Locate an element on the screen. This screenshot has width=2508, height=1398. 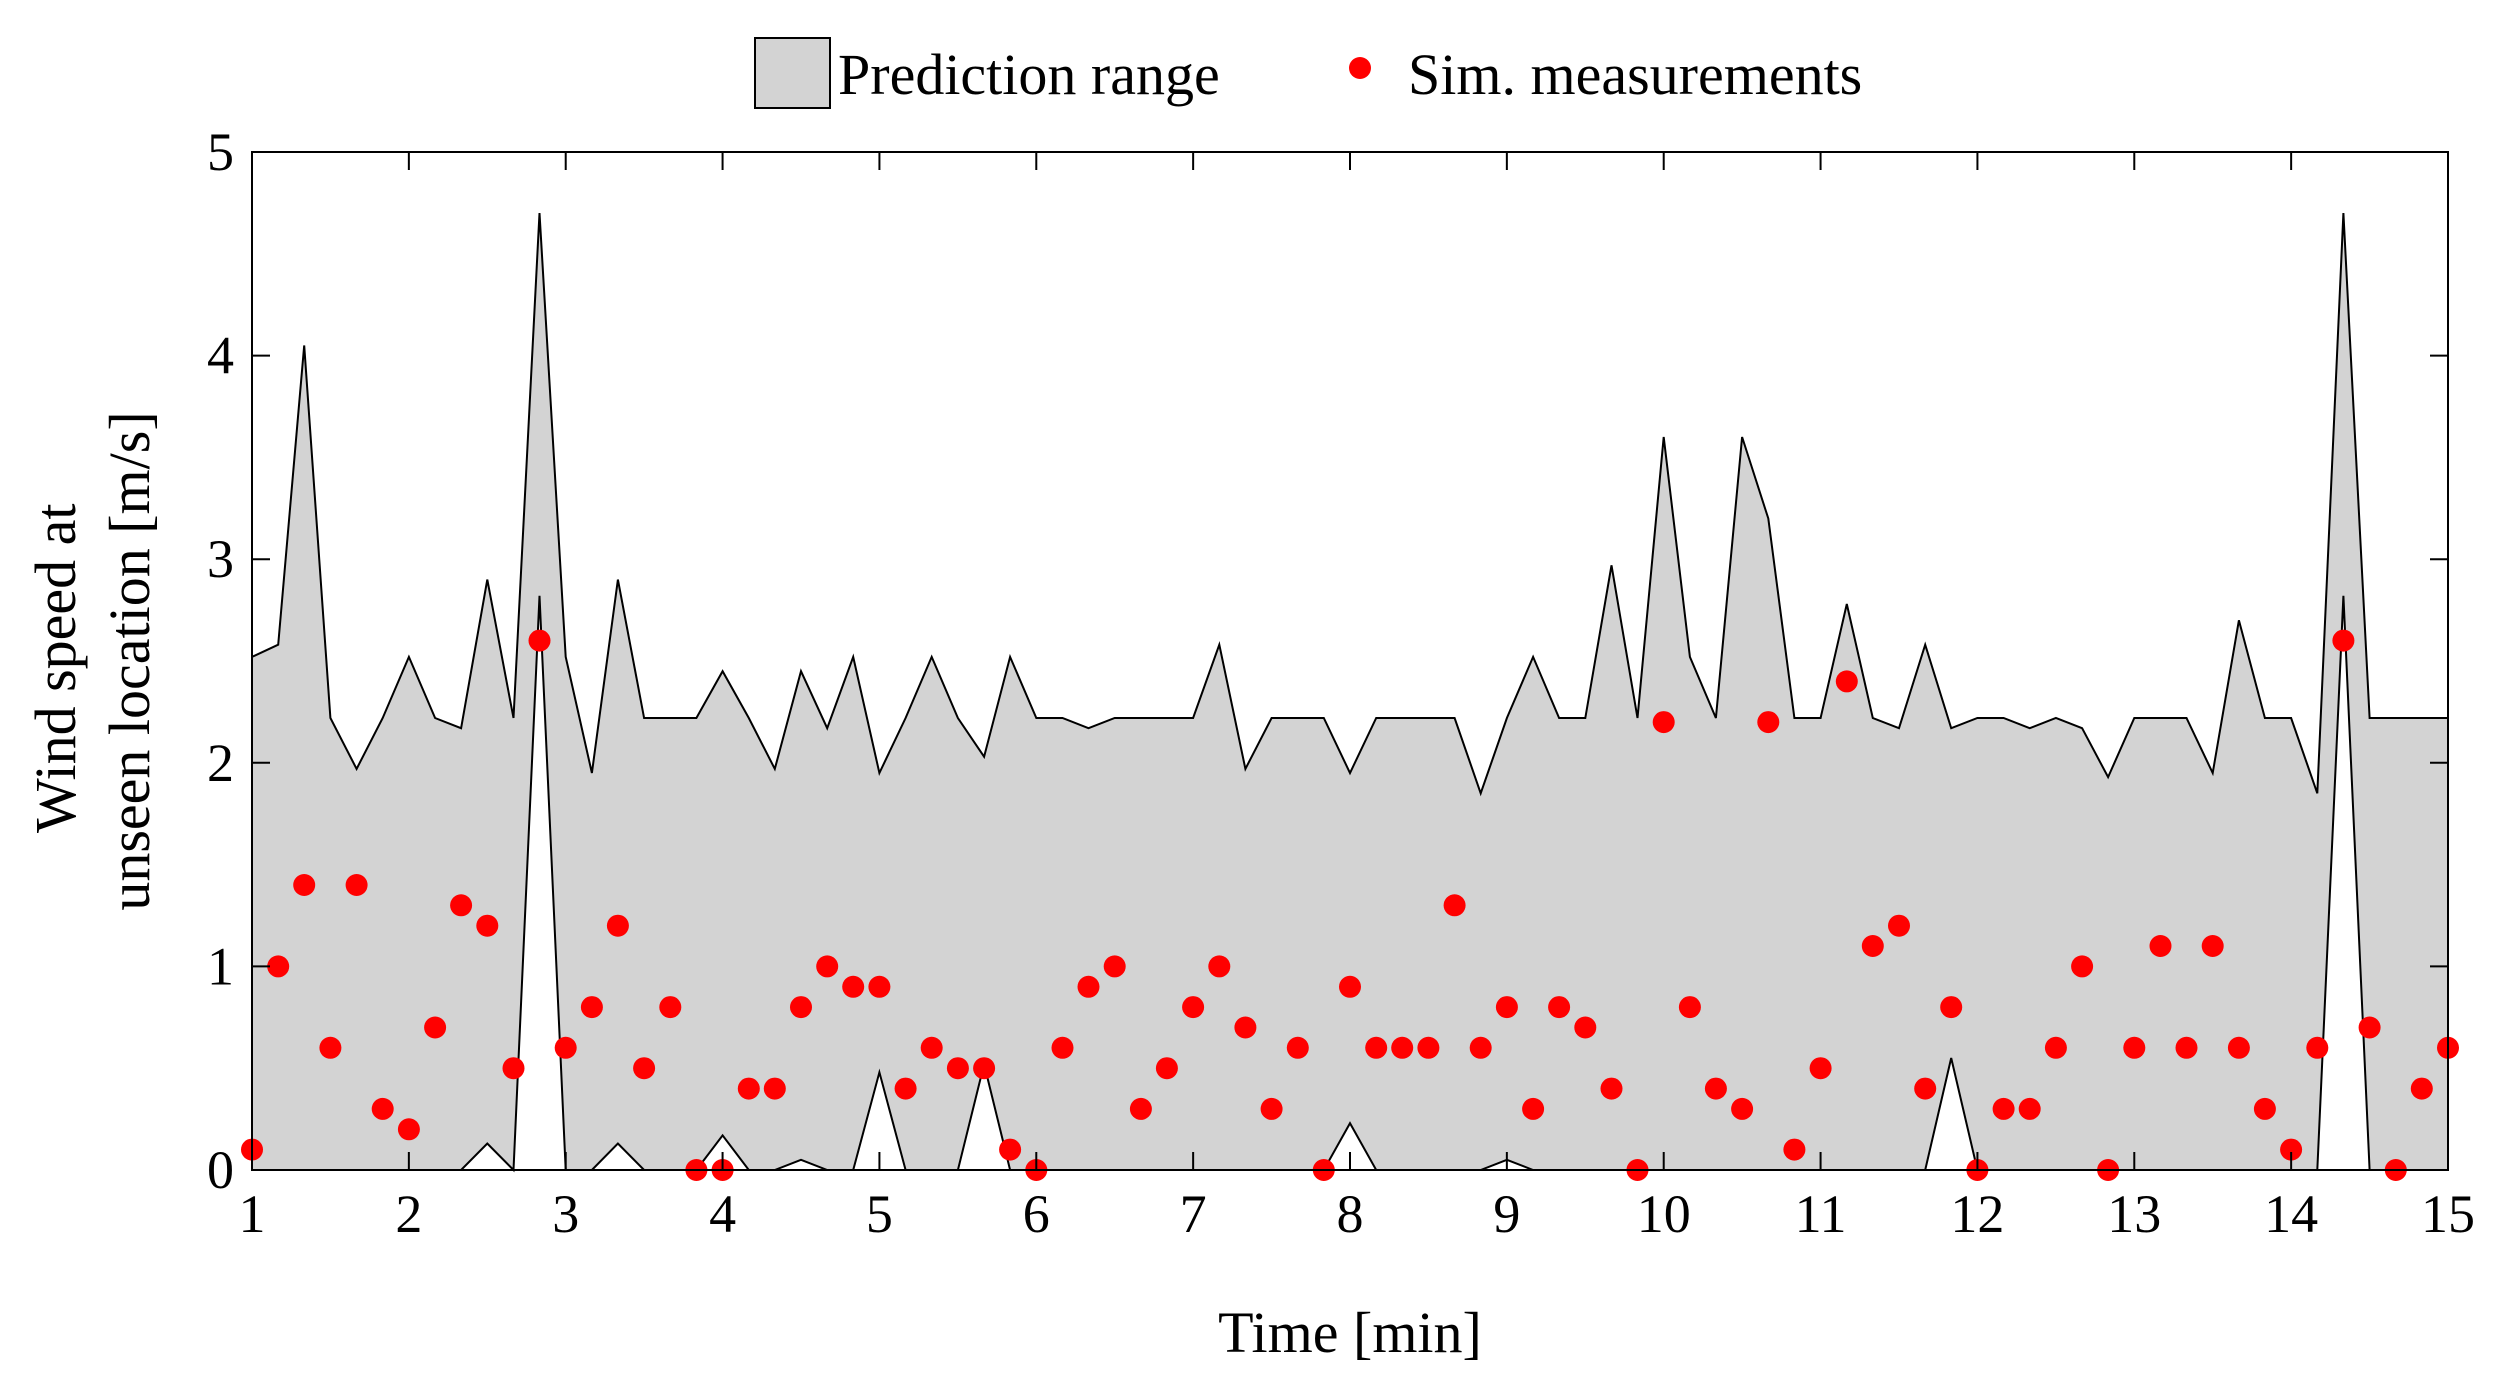
x-tick-label: 8 is located at coordinates (1350, 1214).